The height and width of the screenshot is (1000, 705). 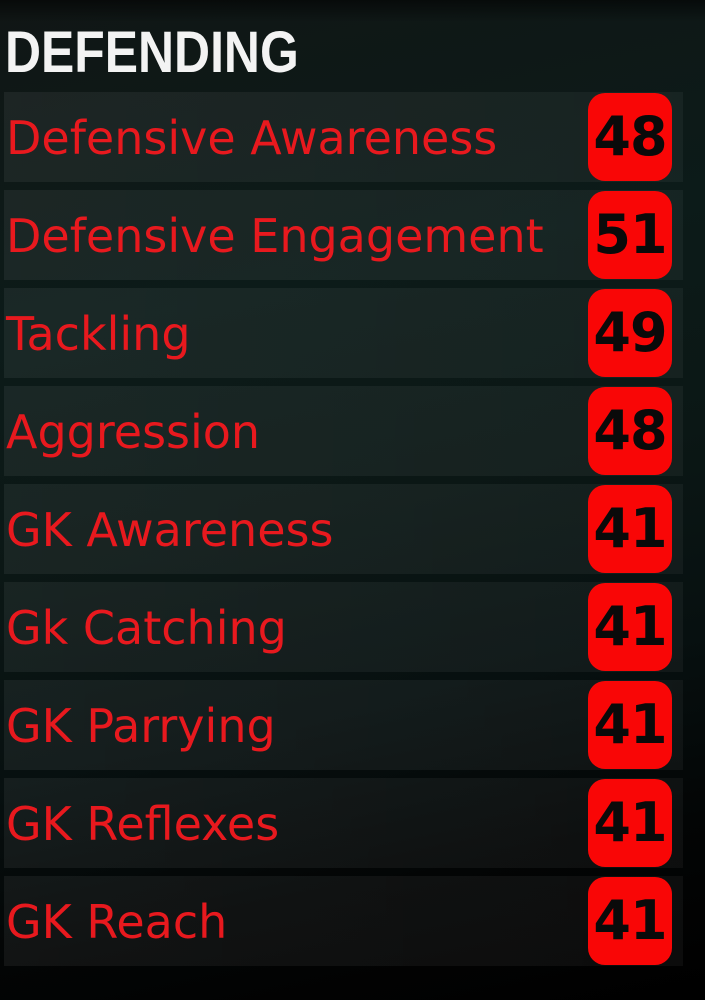 I want to click on stat-row: Tackling 49, so click(x=343, y=333).